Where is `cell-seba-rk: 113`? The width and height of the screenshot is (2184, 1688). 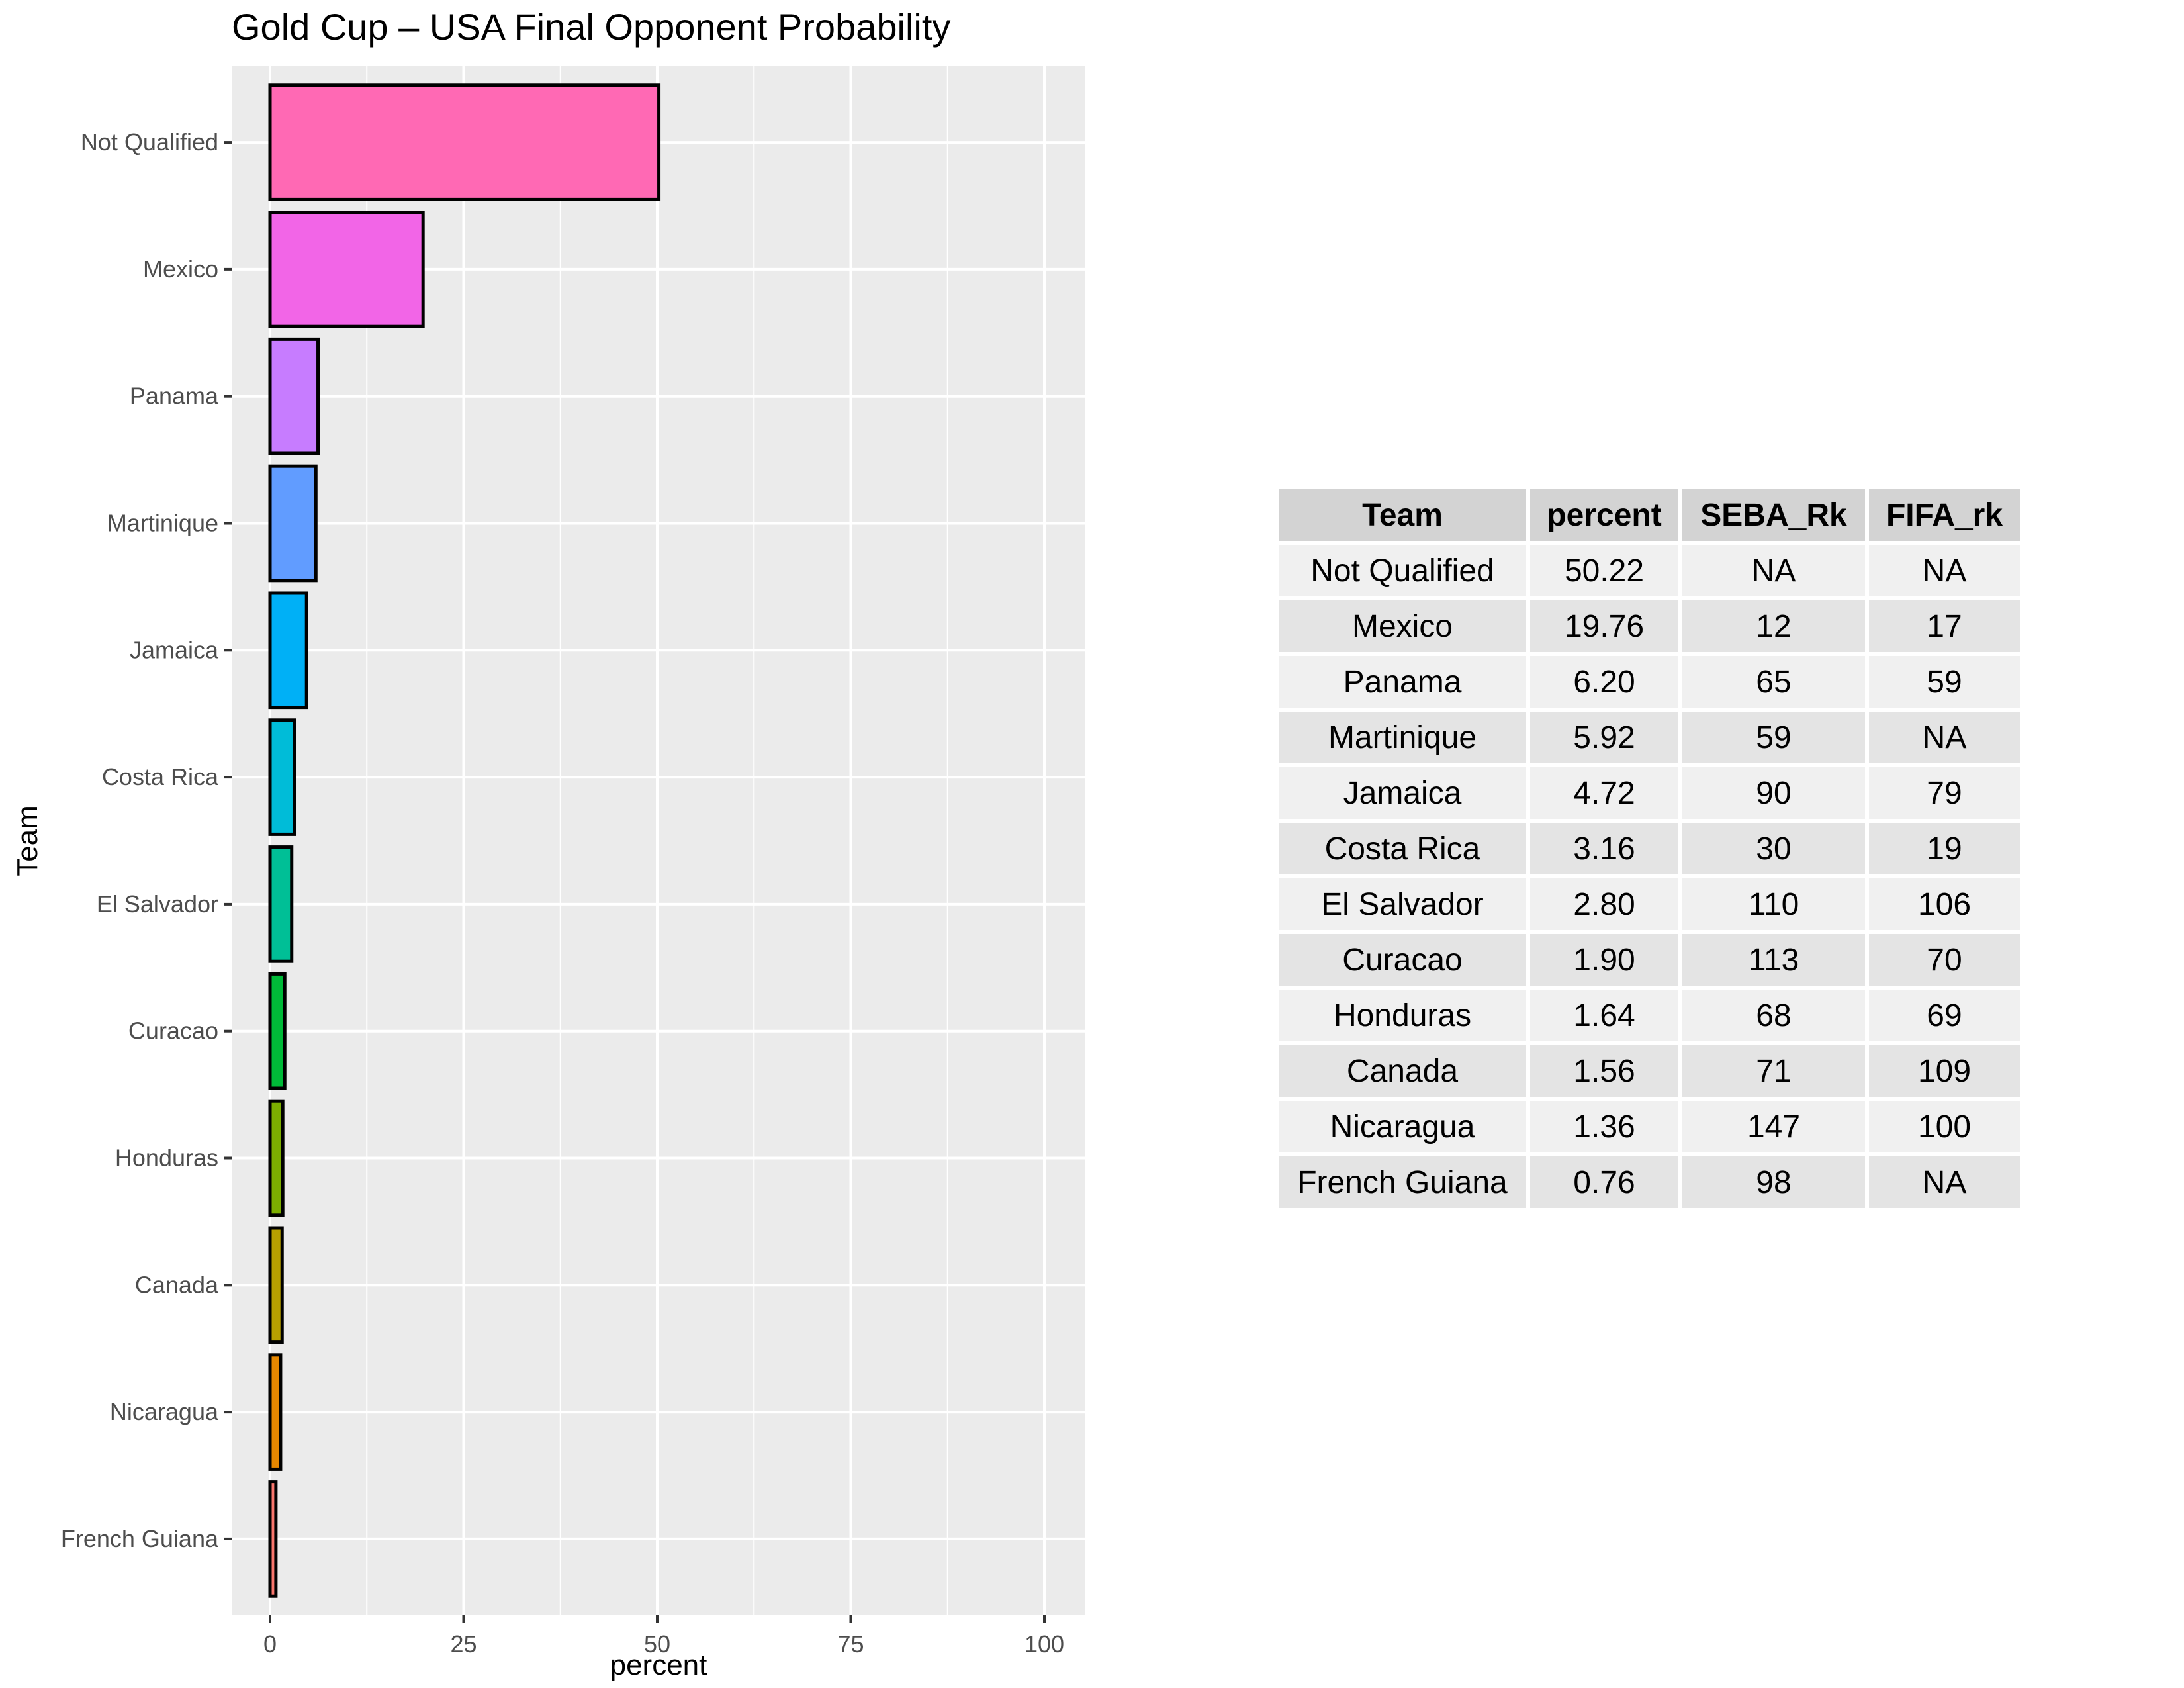 cell-seba-rk: 113 is located at coordinates (1775, 962).